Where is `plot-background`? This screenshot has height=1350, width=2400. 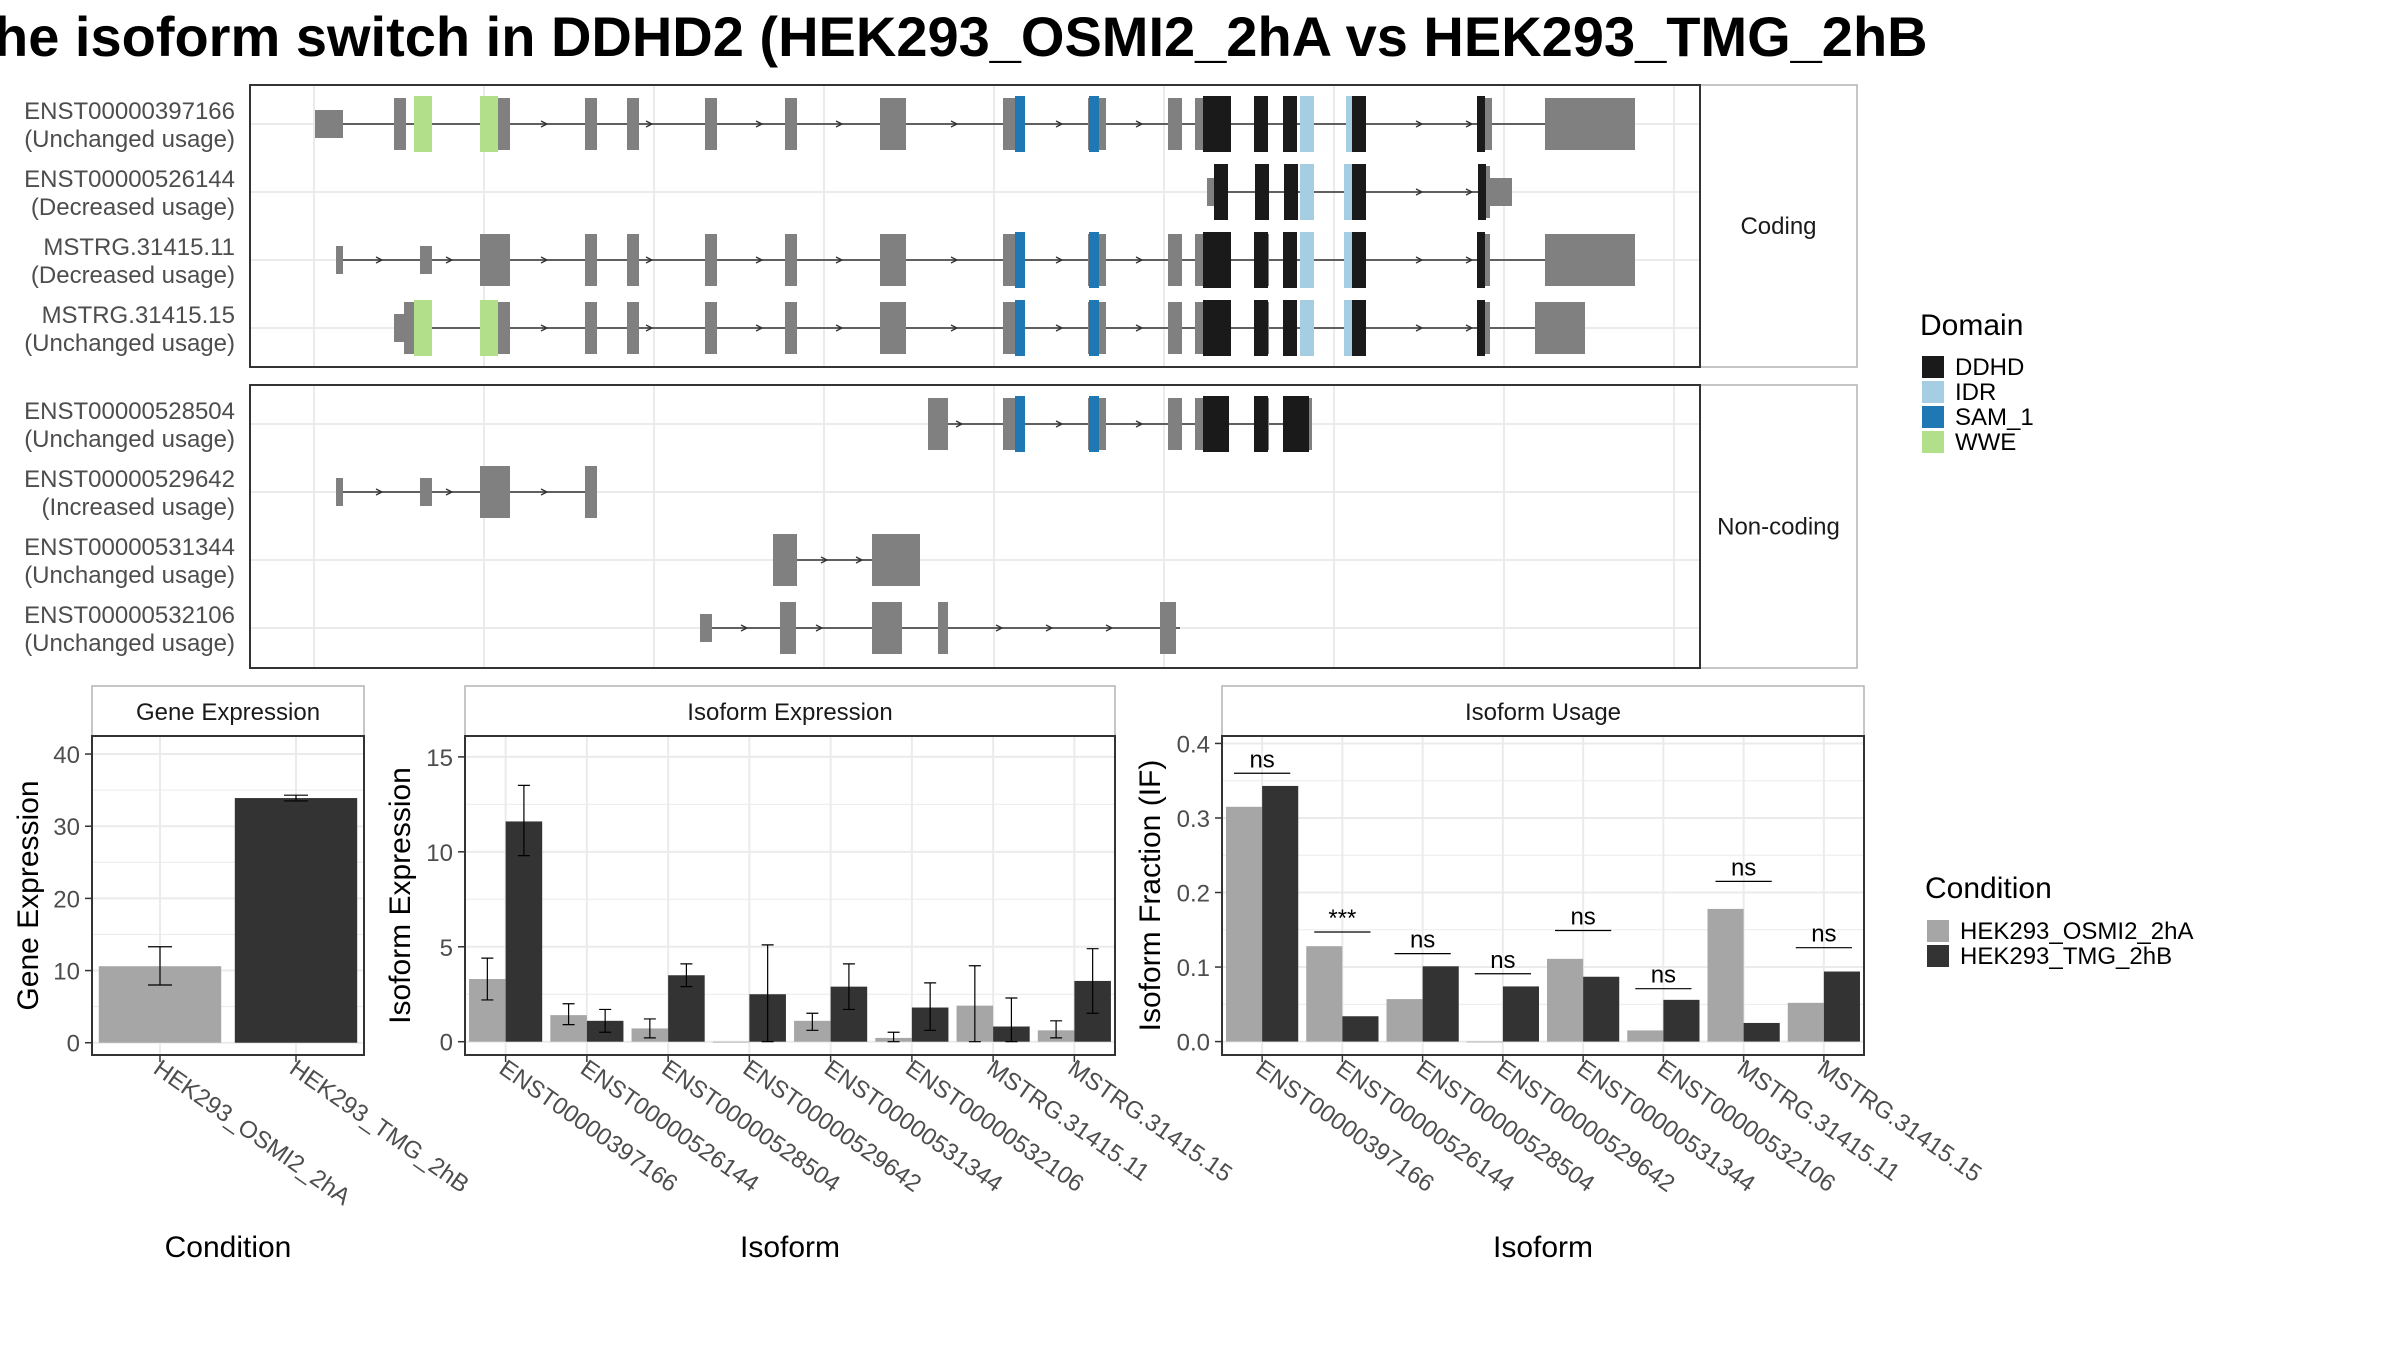
plot-background is located at coordinates (790, 895).